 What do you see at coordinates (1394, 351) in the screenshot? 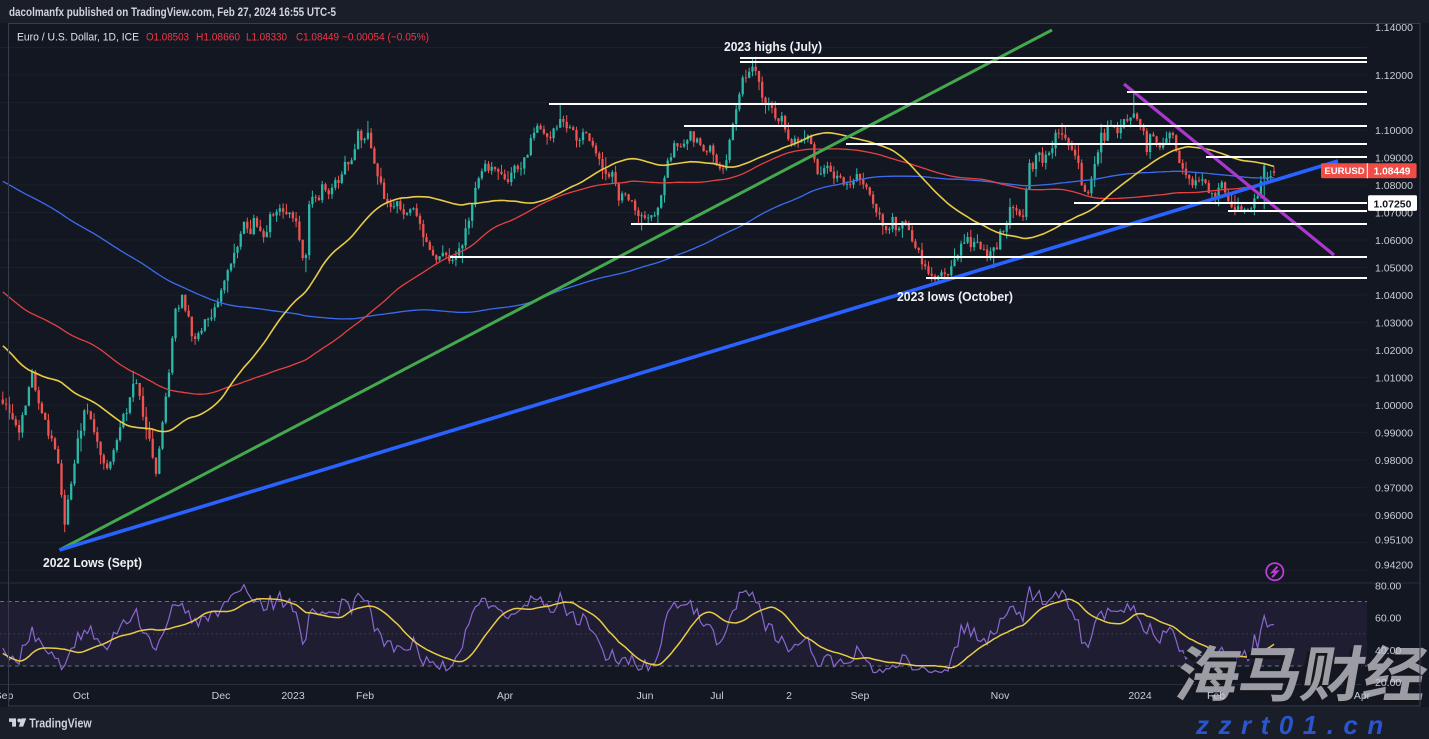
I see `svg-text: 1.02000` at bounding box center [1394, 351].